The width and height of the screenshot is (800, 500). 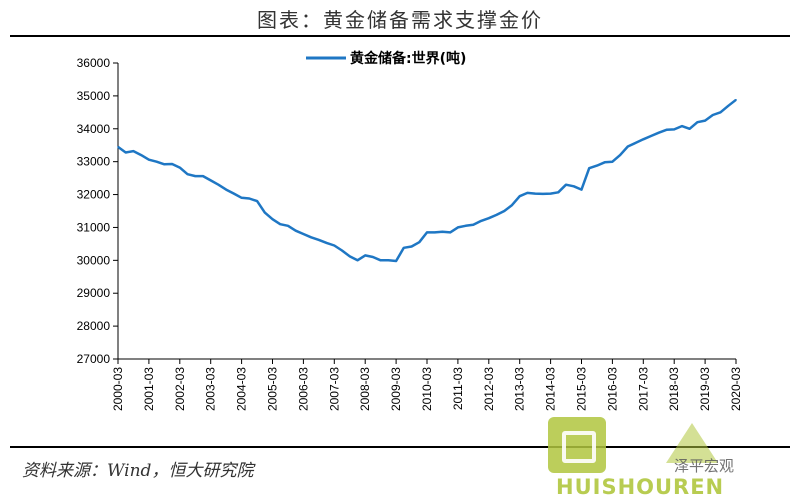 What do you see at coordinates (427, 389) in the screenshot?
I see `x-tick-label: 2010-03` at bounding box center [427, 389].